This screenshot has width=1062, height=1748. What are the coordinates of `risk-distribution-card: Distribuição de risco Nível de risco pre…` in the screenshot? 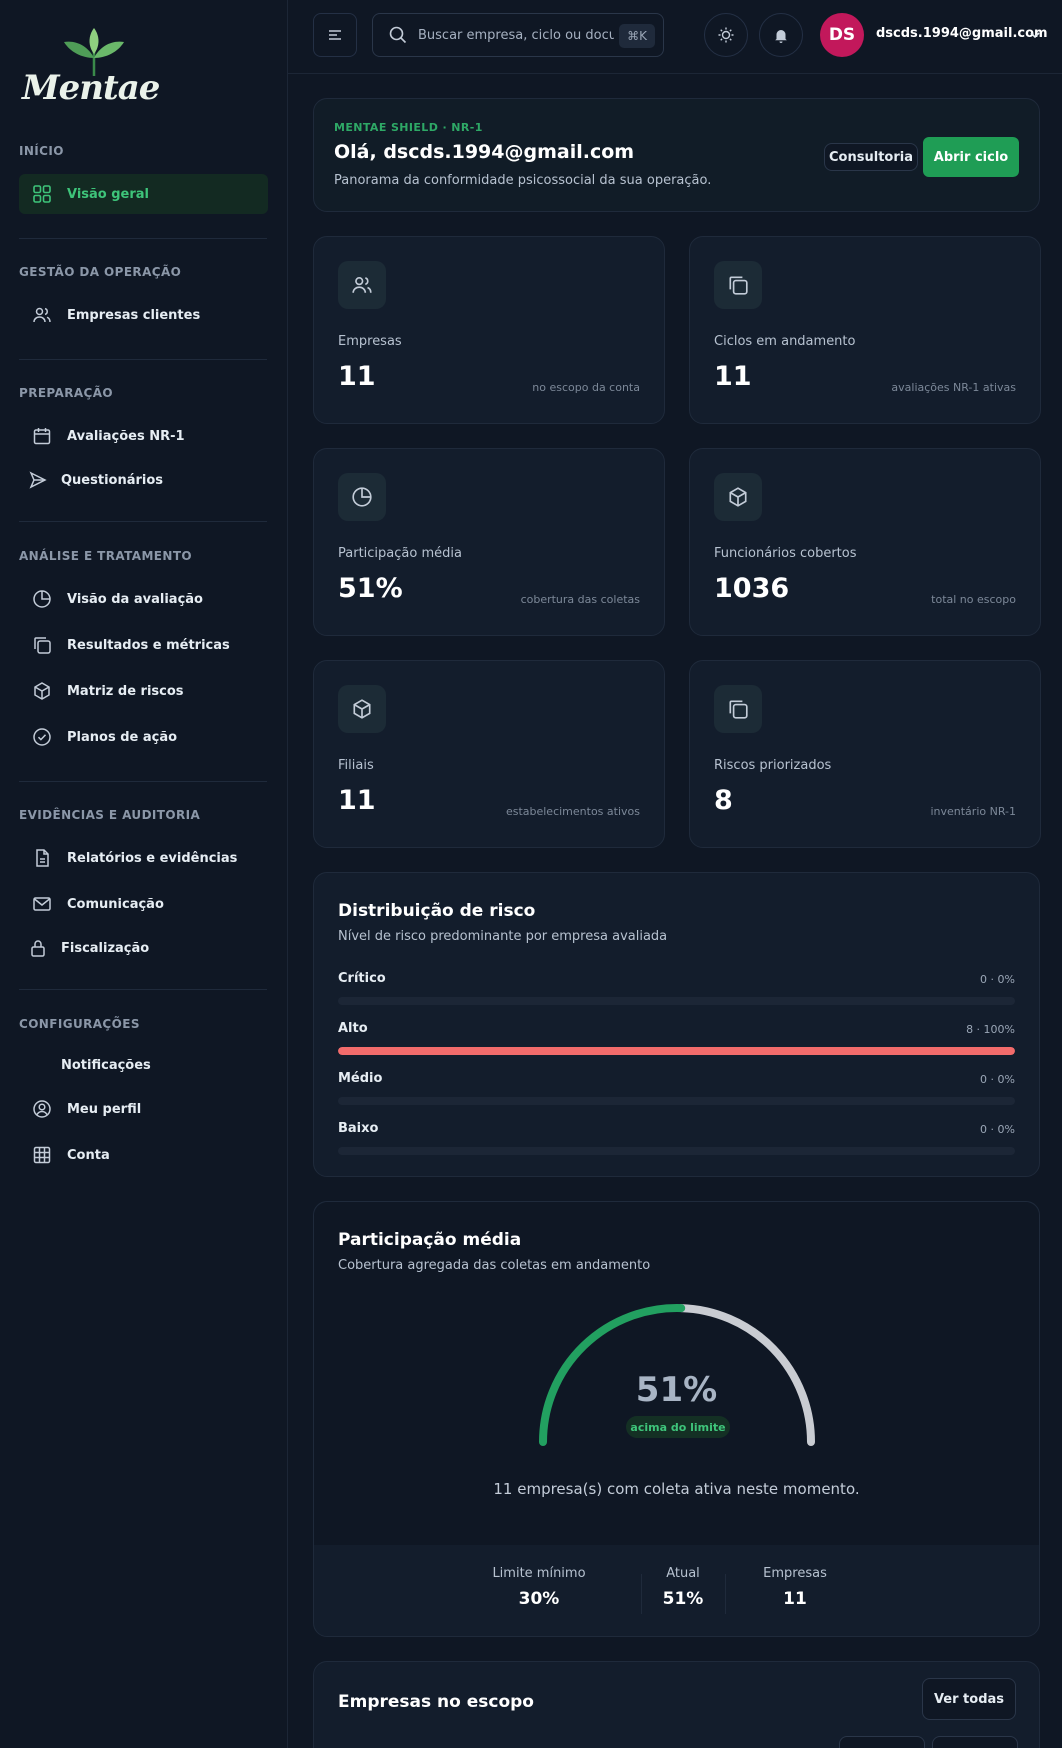 It's located at (676, 1024).